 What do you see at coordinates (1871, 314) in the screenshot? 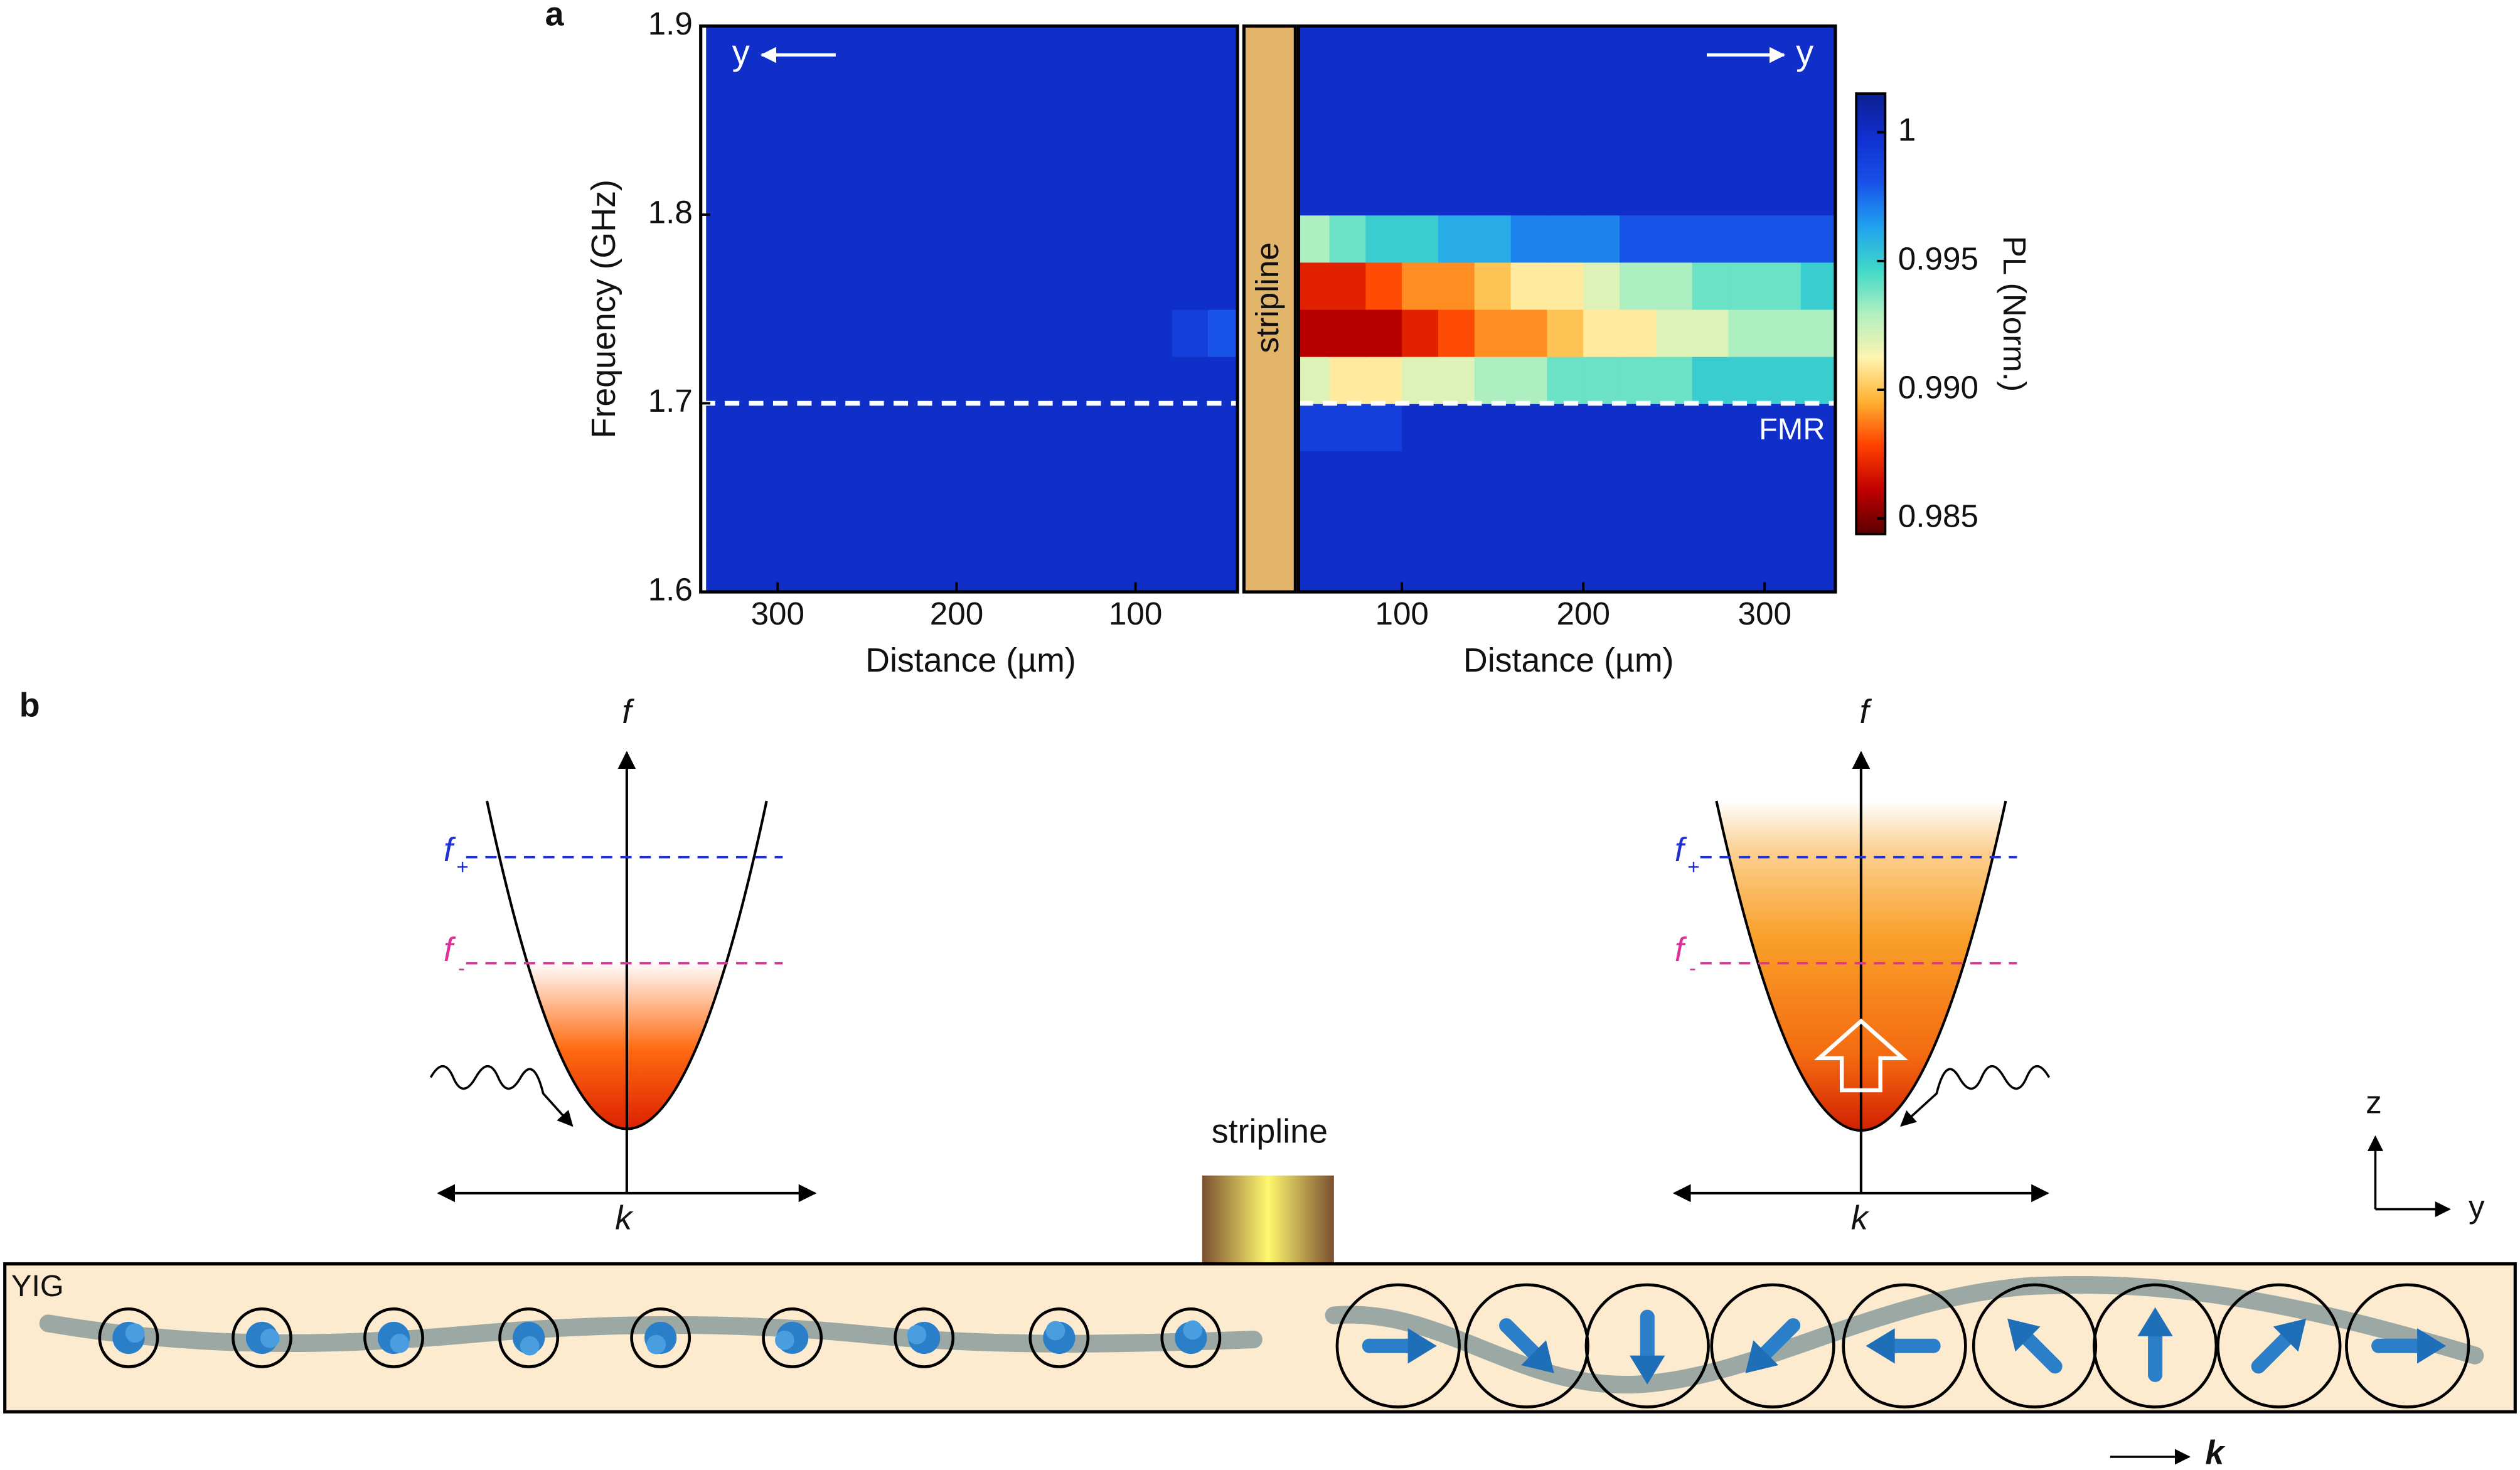
I see `colorbar` at bounding box center [1871, 314].